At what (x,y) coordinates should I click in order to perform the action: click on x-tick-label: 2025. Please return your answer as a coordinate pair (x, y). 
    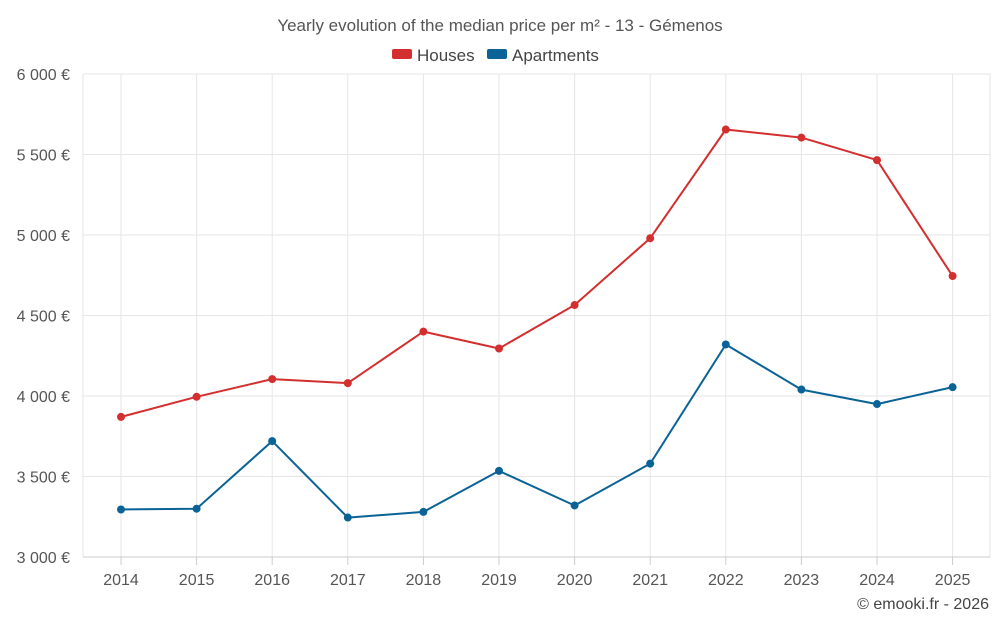
    Looking at the image, I should click on (953, 580).